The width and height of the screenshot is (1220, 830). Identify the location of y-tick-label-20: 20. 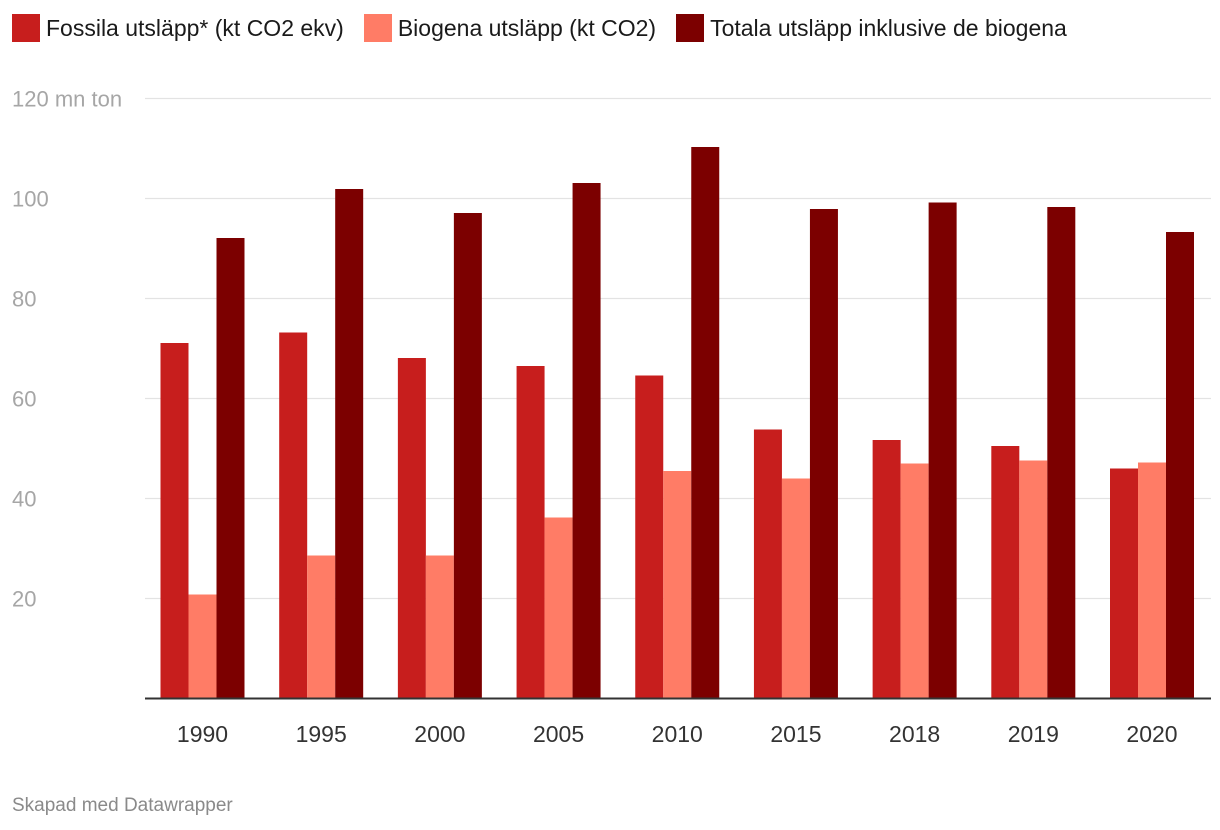
(24, 599).